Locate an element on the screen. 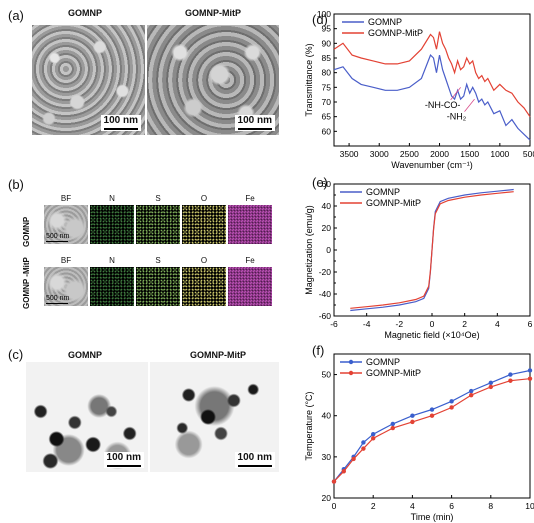 This screenshot has height=523, width=534. panel-label-f: (f) is located at coordinates (318, 350).